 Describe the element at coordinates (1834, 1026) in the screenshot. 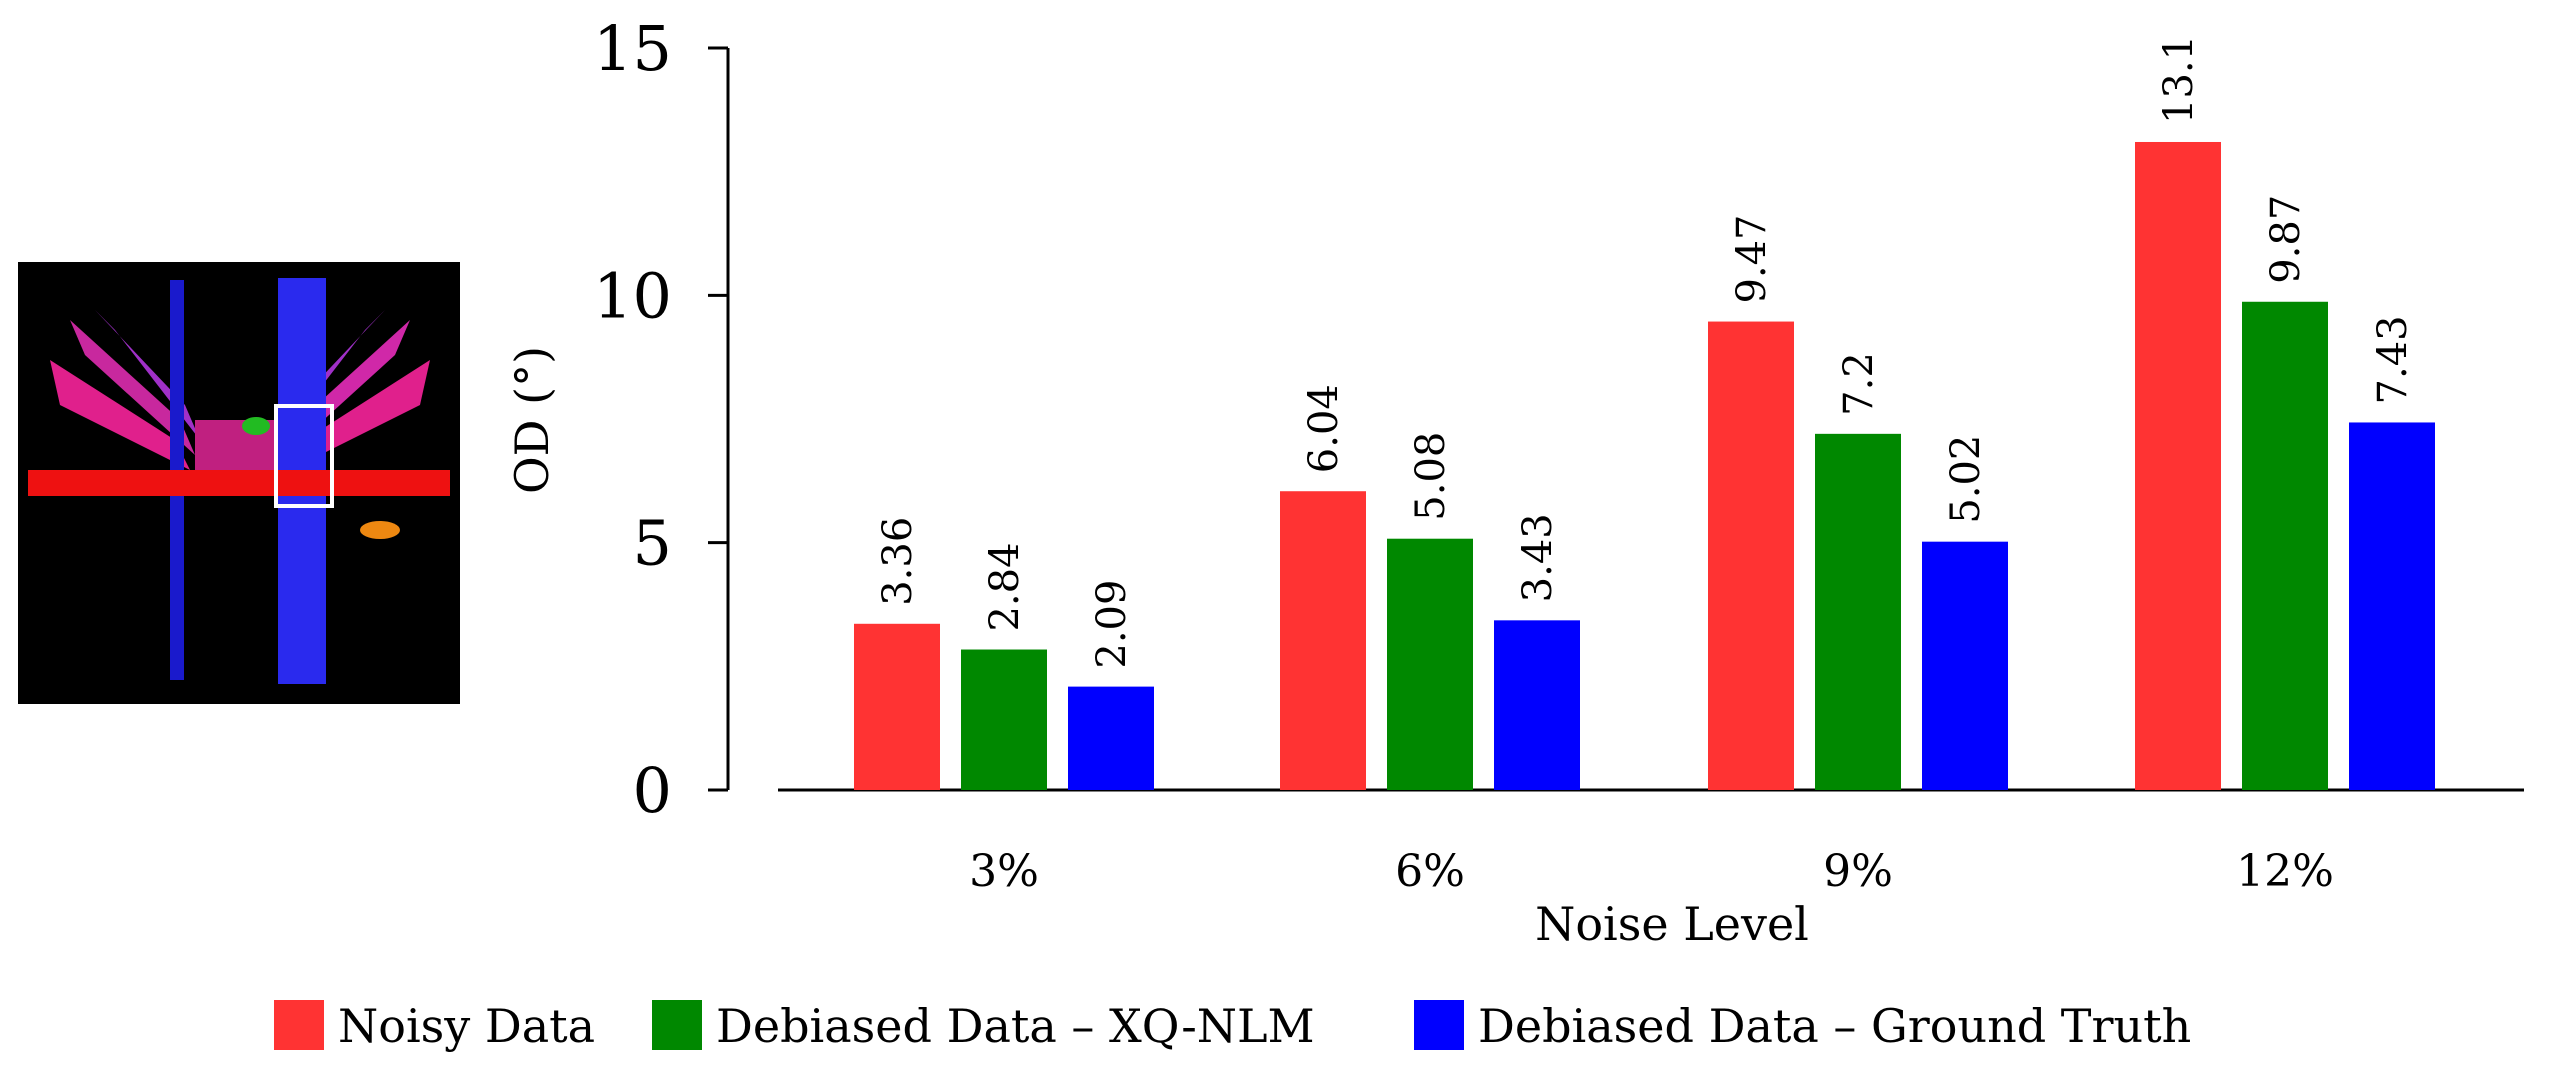

I see `legend-label: Debiased Data – Ground Truth` at that location.